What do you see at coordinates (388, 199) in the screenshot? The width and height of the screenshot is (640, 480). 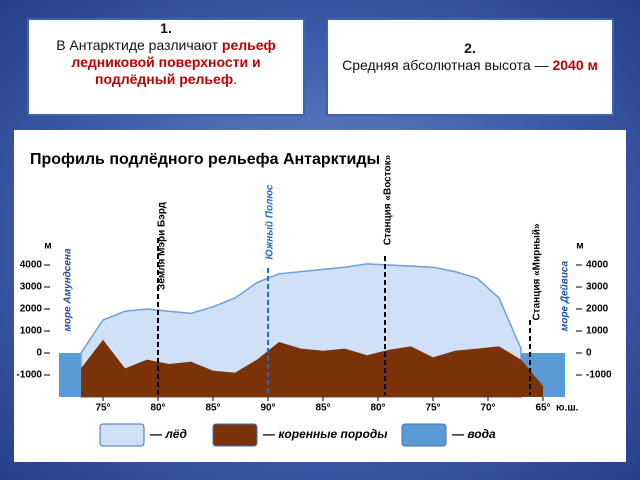 I see `annotation: Станция «Восток»` at bounding box center [388, 199].